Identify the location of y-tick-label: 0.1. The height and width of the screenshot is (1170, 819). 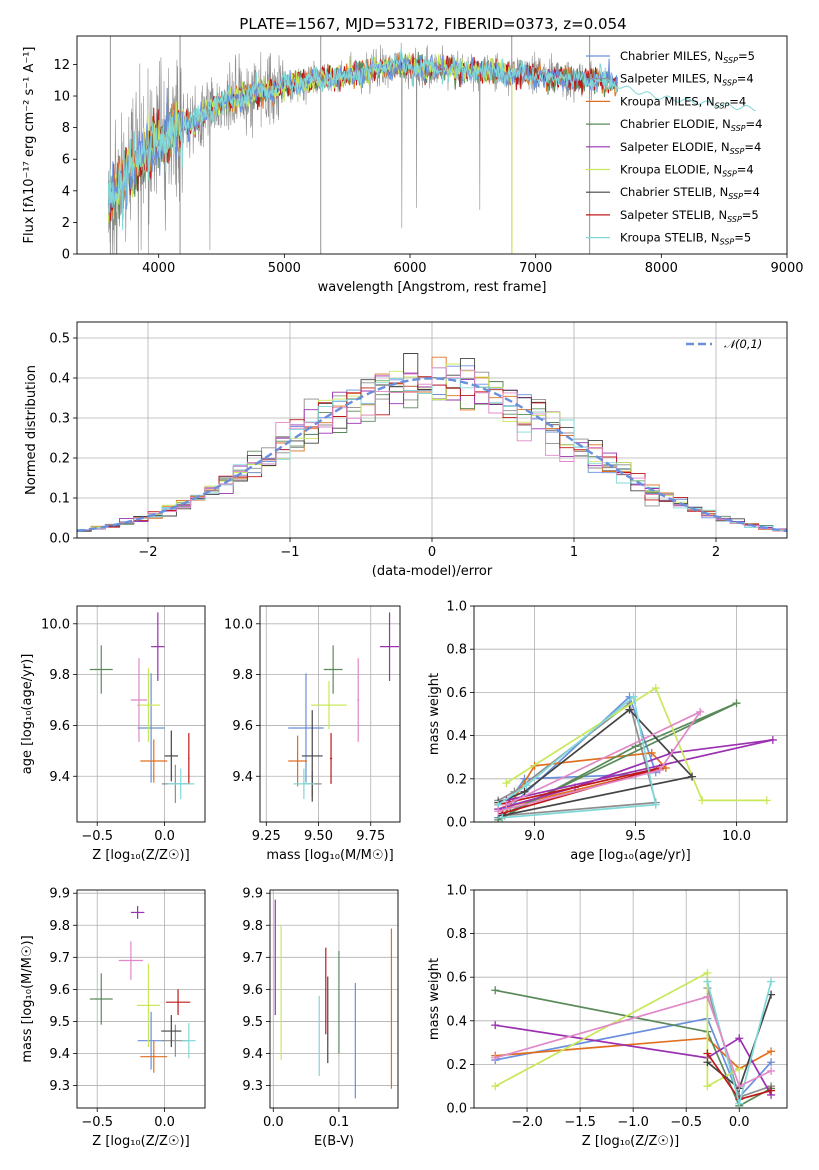
(59, 499).